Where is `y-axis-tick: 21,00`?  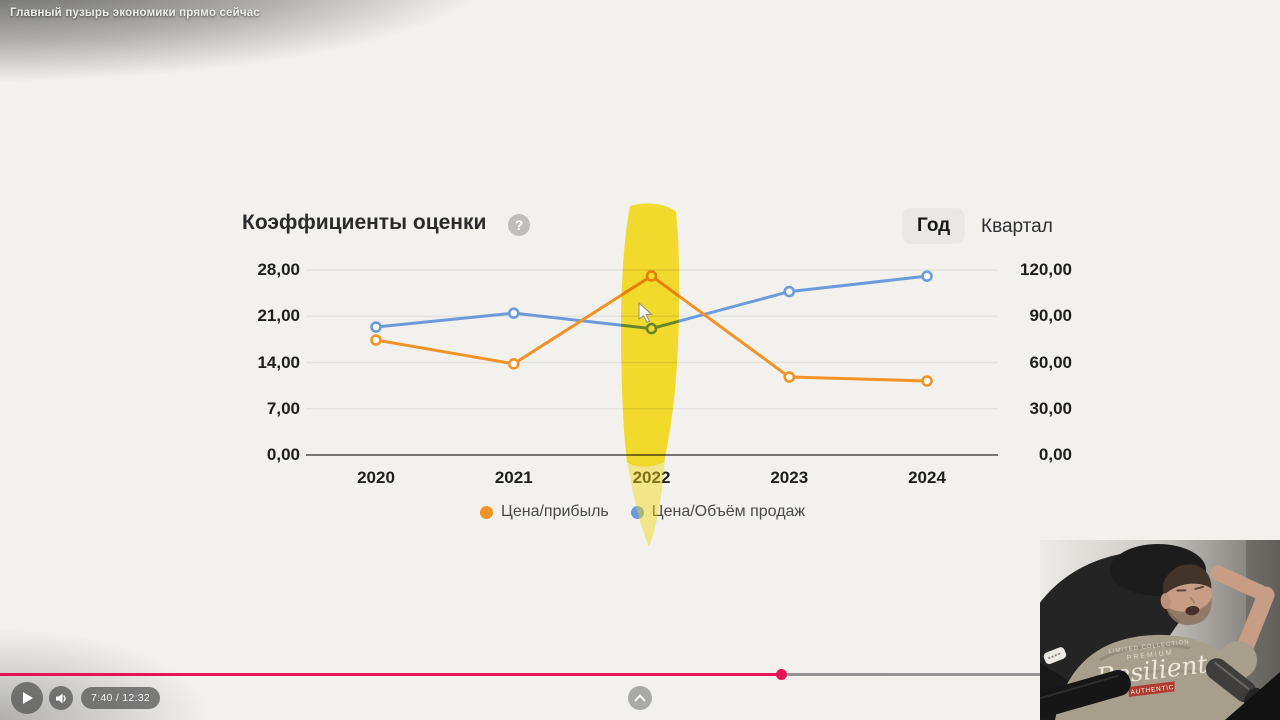 y-axis-tick: 21,00 is located at coordinates (278, 316).